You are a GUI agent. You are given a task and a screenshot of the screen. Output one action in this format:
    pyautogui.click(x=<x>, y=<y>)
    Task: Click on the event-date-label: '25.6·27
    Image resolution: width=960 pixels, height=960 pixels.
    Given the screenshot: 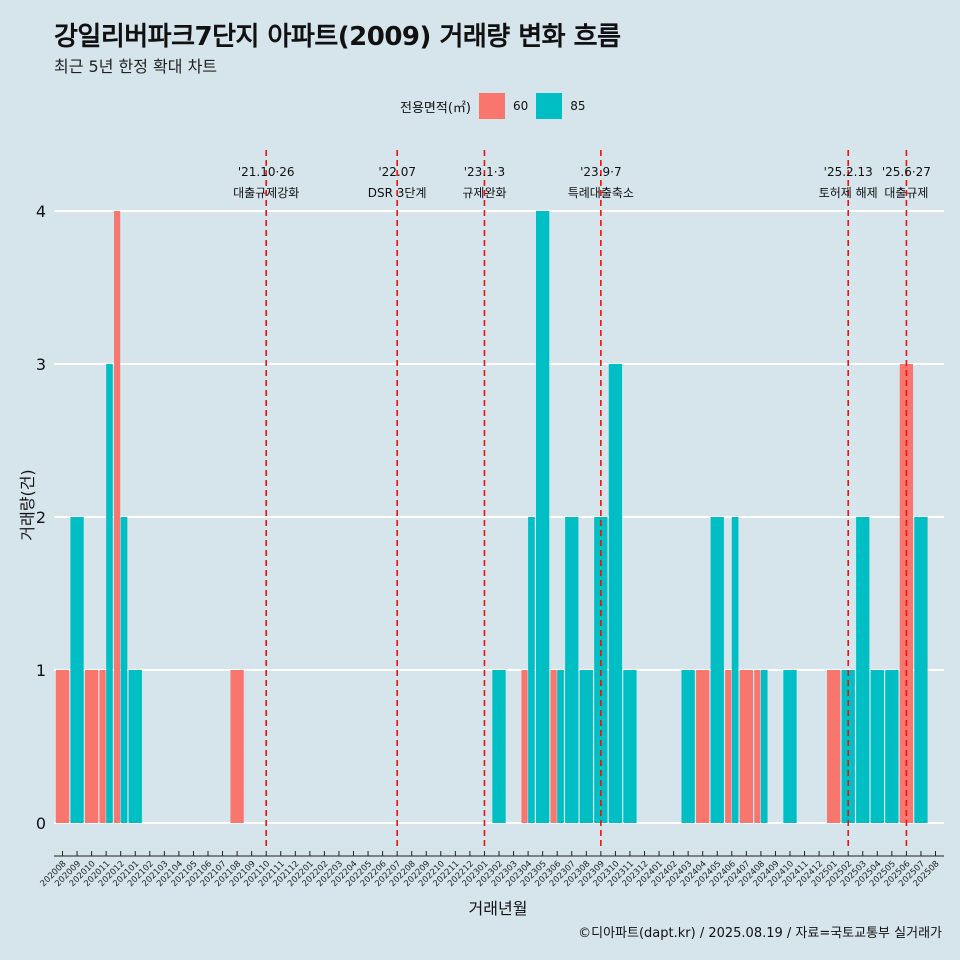 What is the action you would take?
    pyautogui.click(x=906, y=172)
    